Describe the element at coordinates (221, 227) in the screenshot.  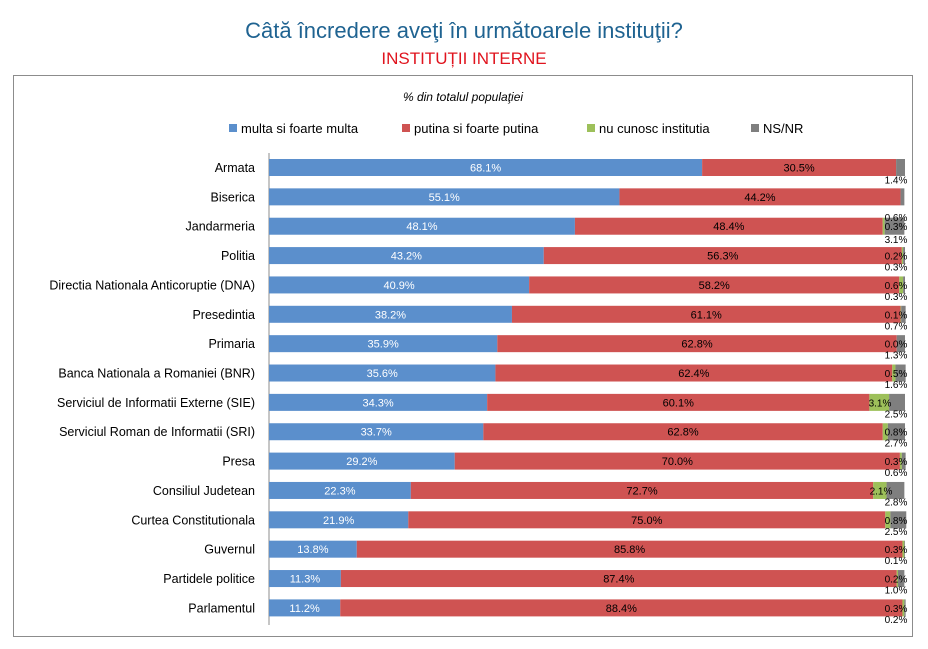
I see `category-label: Jandarmeria` at that location.